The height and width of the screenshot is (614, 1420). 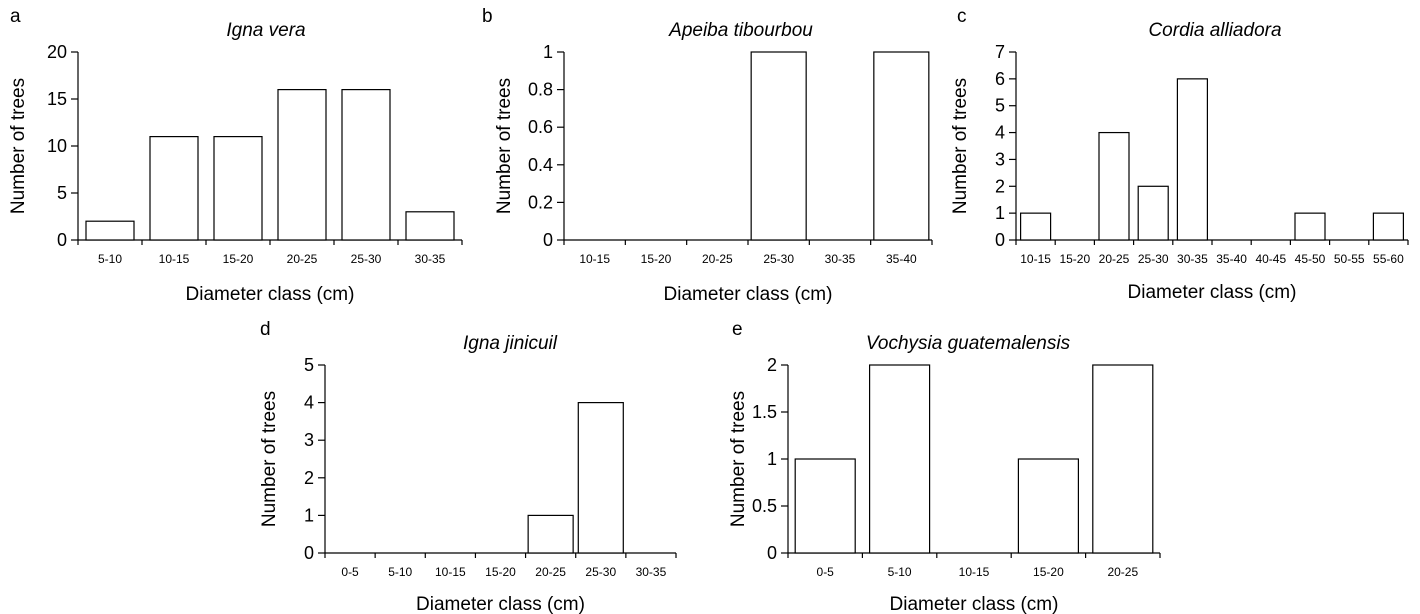 I want to click on panel-letter-a: a, so click(x=15, y=16).